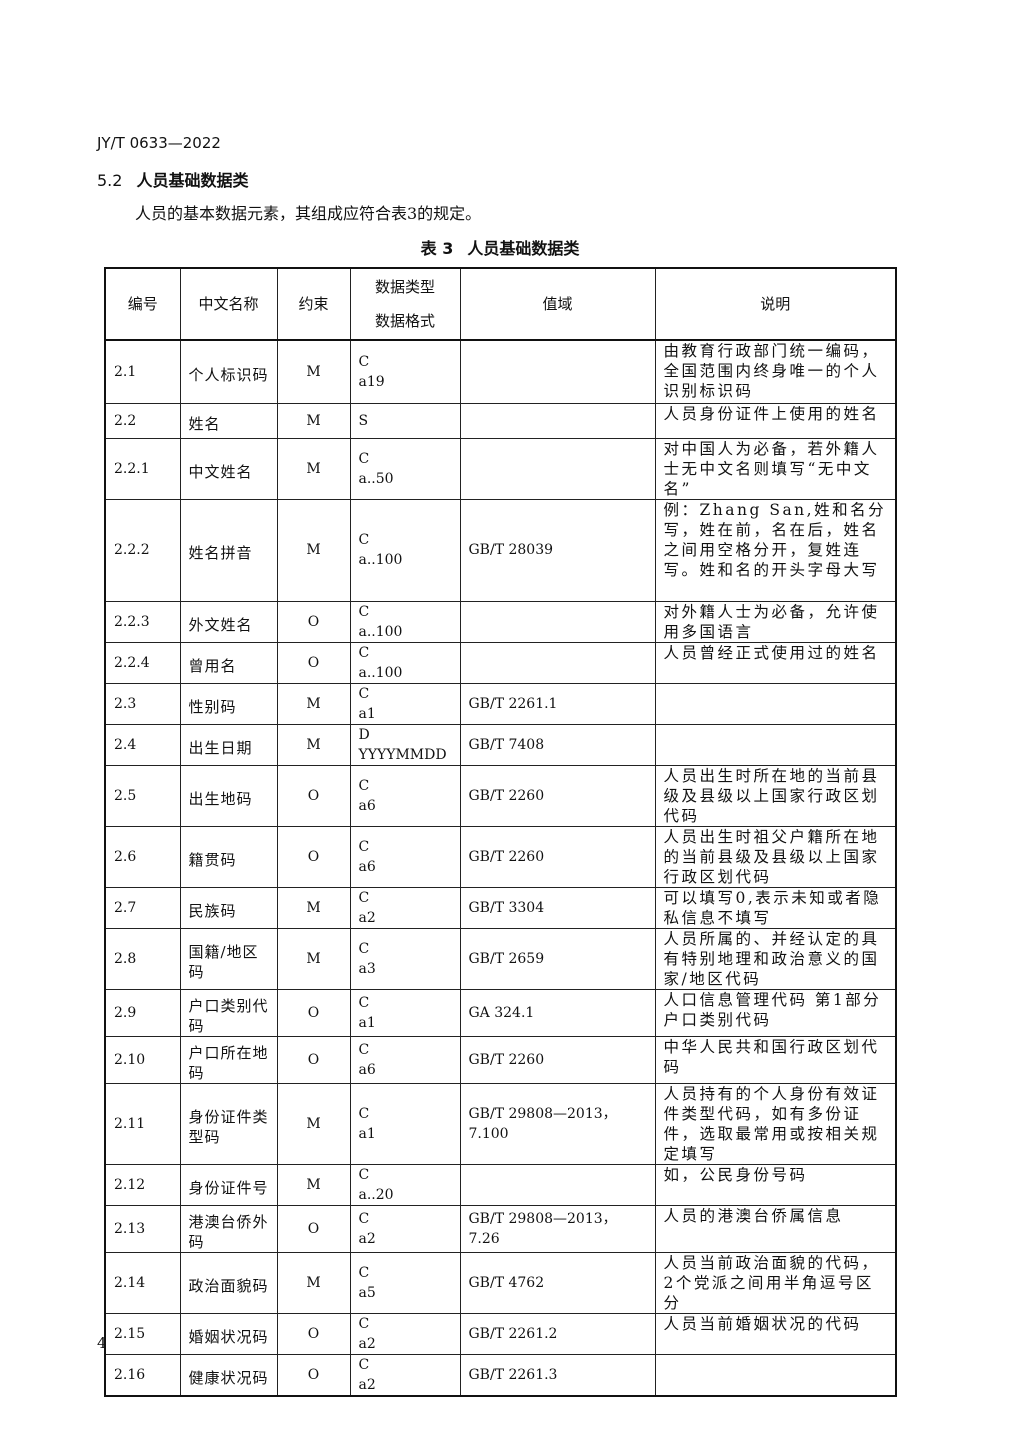  What do you see at coordinates (405, 420) in the screenshot?
I see `cell-type-format: S` at bounding box center [405, 420].